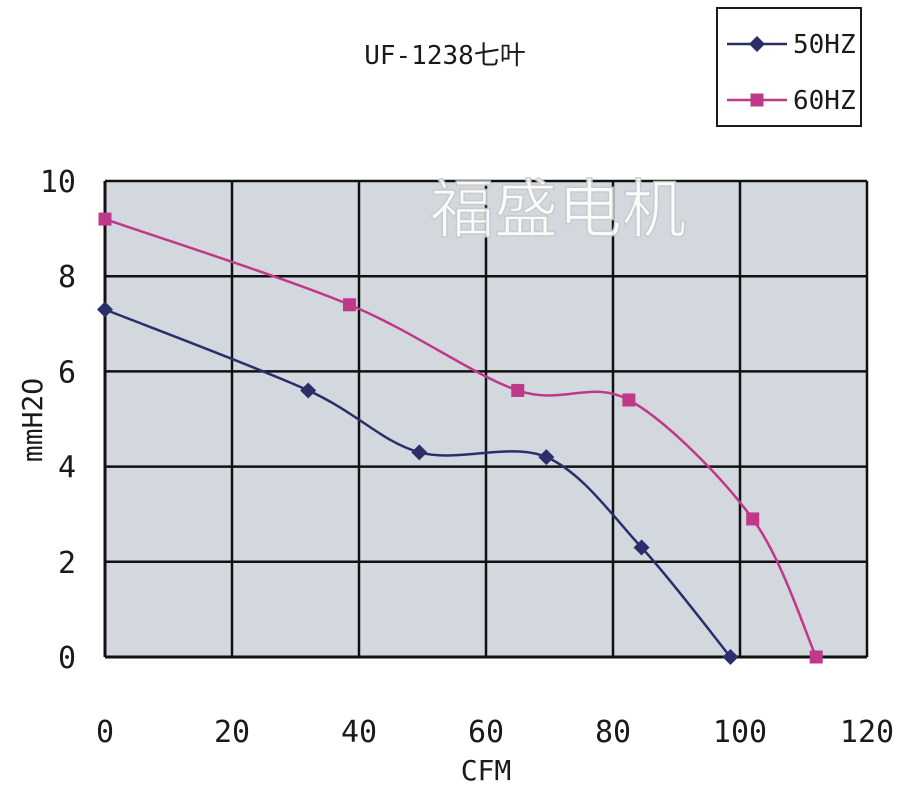 This screenshot has height=800, width=900. What do you see at coordinates (67, 658) in the screenshot?
I see `y-tick-label: 0` at bounding box center [67, 658].